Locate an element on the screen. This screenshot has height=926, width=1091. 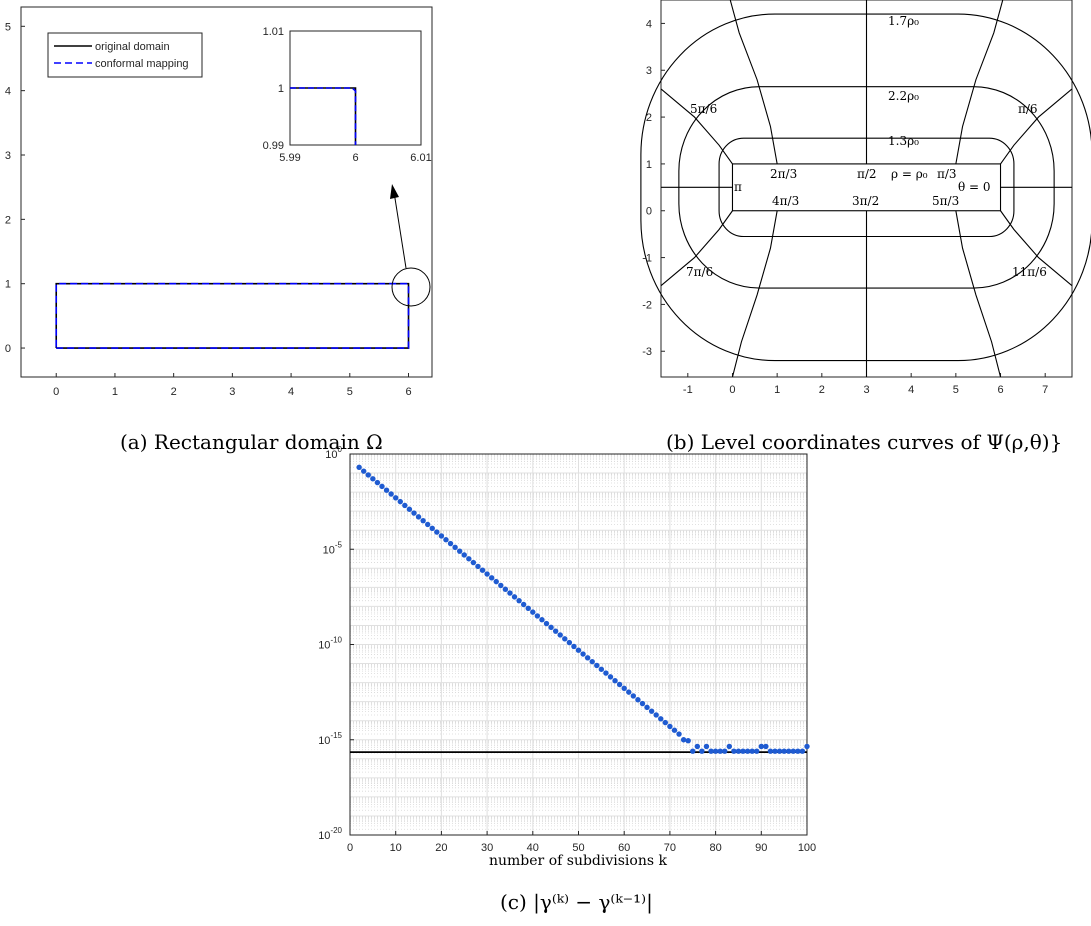
x-tick-label: 7 is located at coordinates (1045, 390).